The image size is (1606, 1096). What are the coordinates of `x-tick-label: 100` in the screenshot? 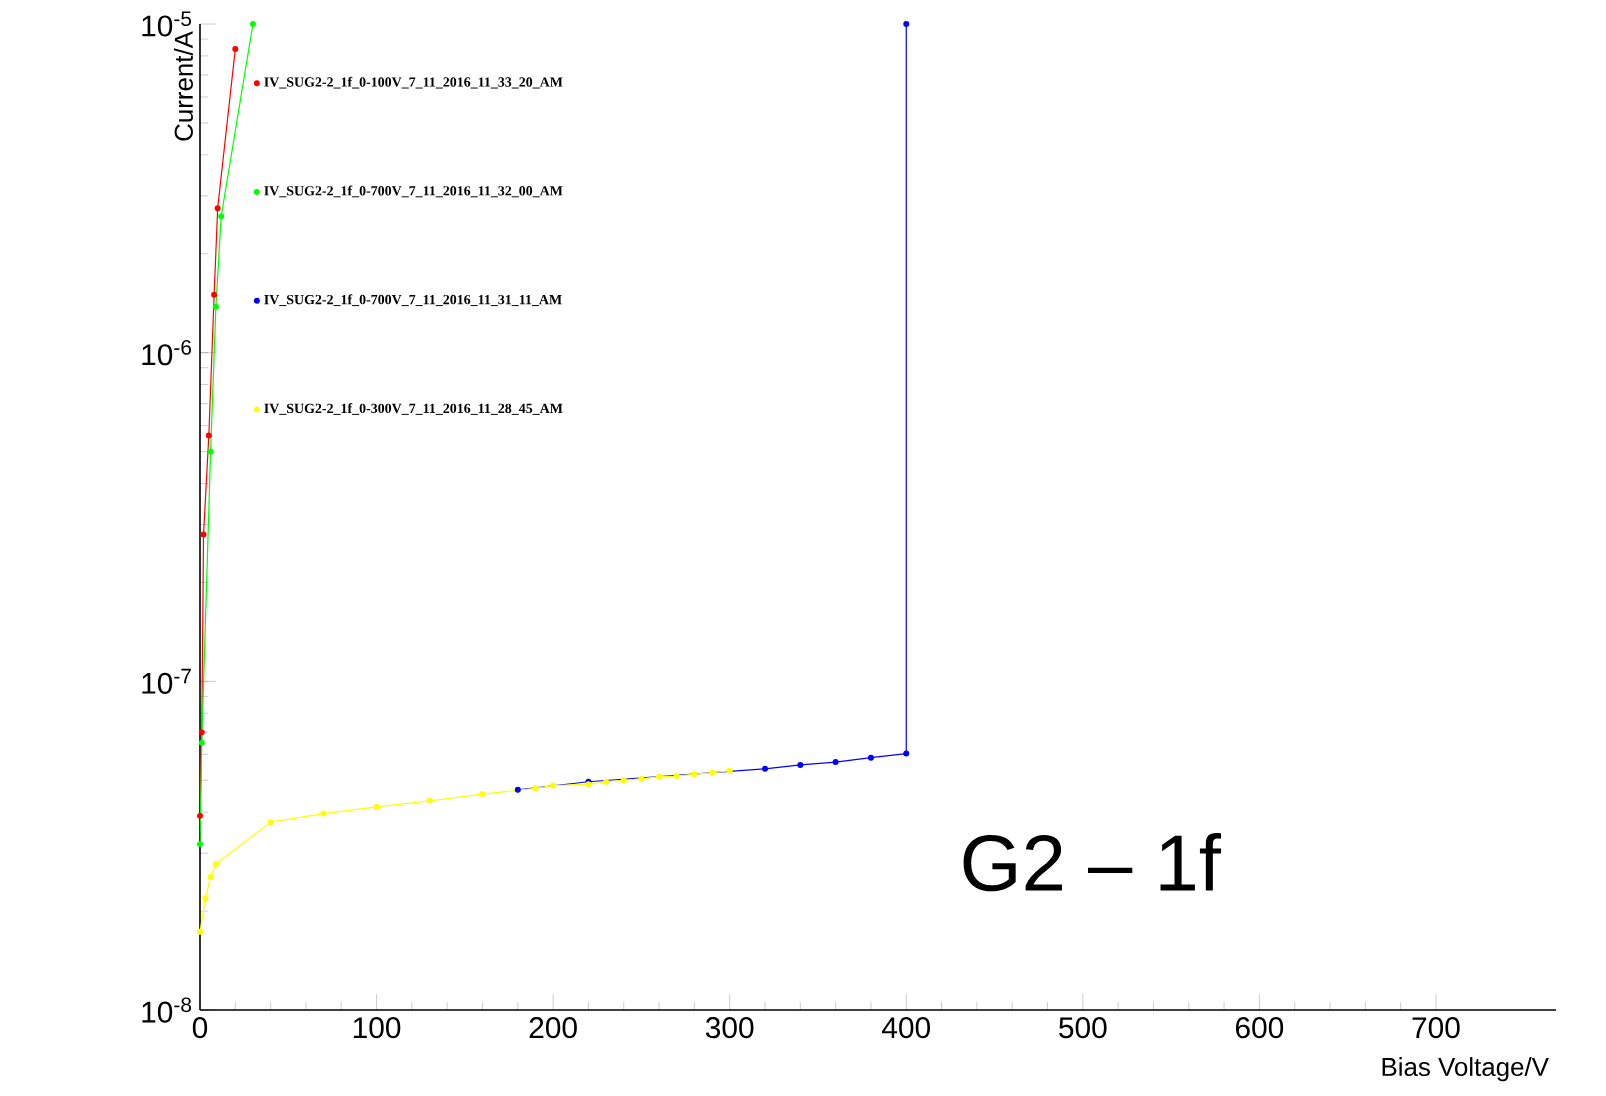 It's located at (377, 1028).